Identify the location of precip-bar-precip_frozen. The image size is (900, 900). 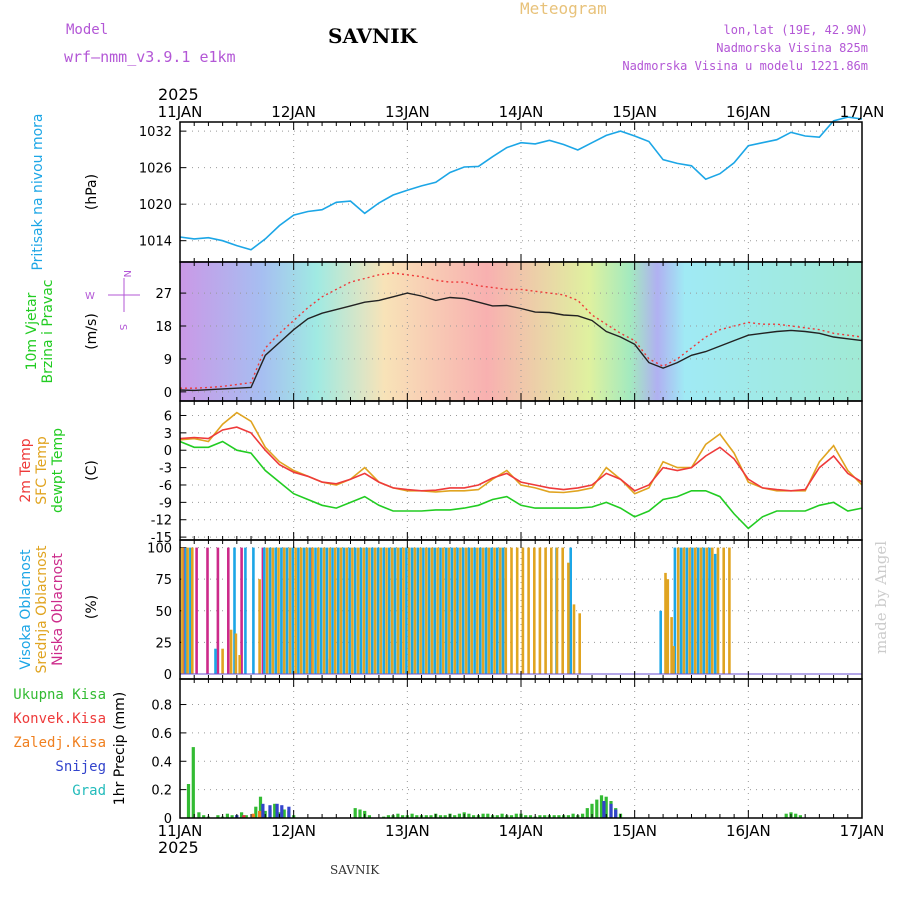
(253, 815).